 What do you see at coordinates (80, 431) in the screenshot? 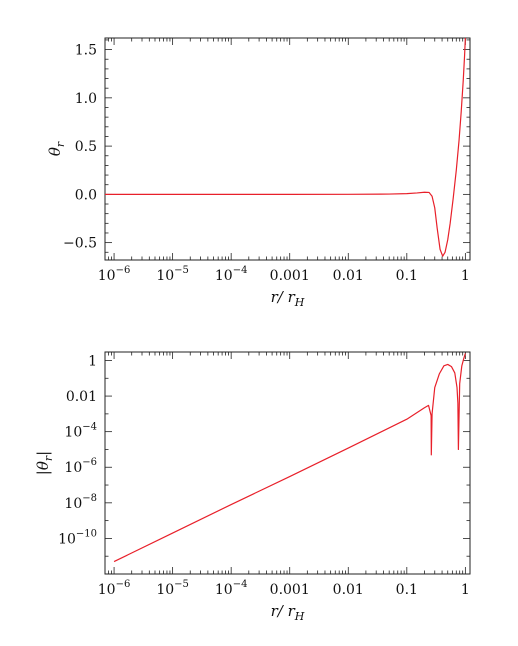
I see `y-tick-label: 10⁻⁴` at bounding box center [80, 431].